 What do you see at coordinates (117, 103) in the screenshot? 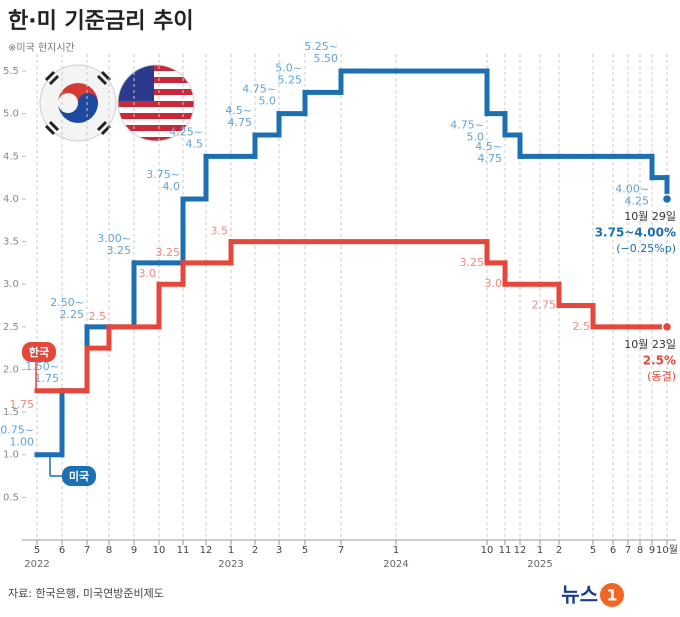
I see `flags` at bounding box center [117, 103].